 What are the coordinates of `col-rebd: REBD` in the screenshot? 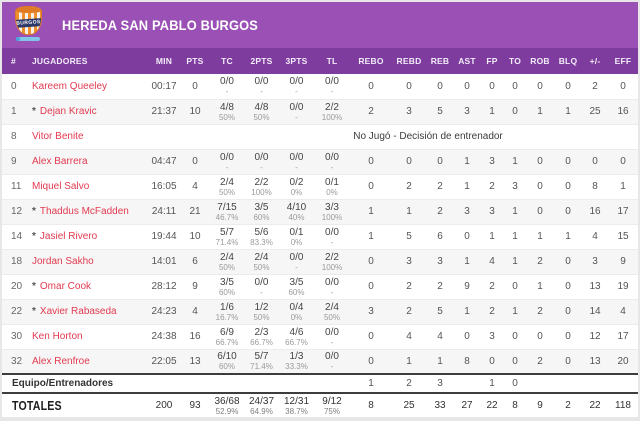 It's located at (409, 61).